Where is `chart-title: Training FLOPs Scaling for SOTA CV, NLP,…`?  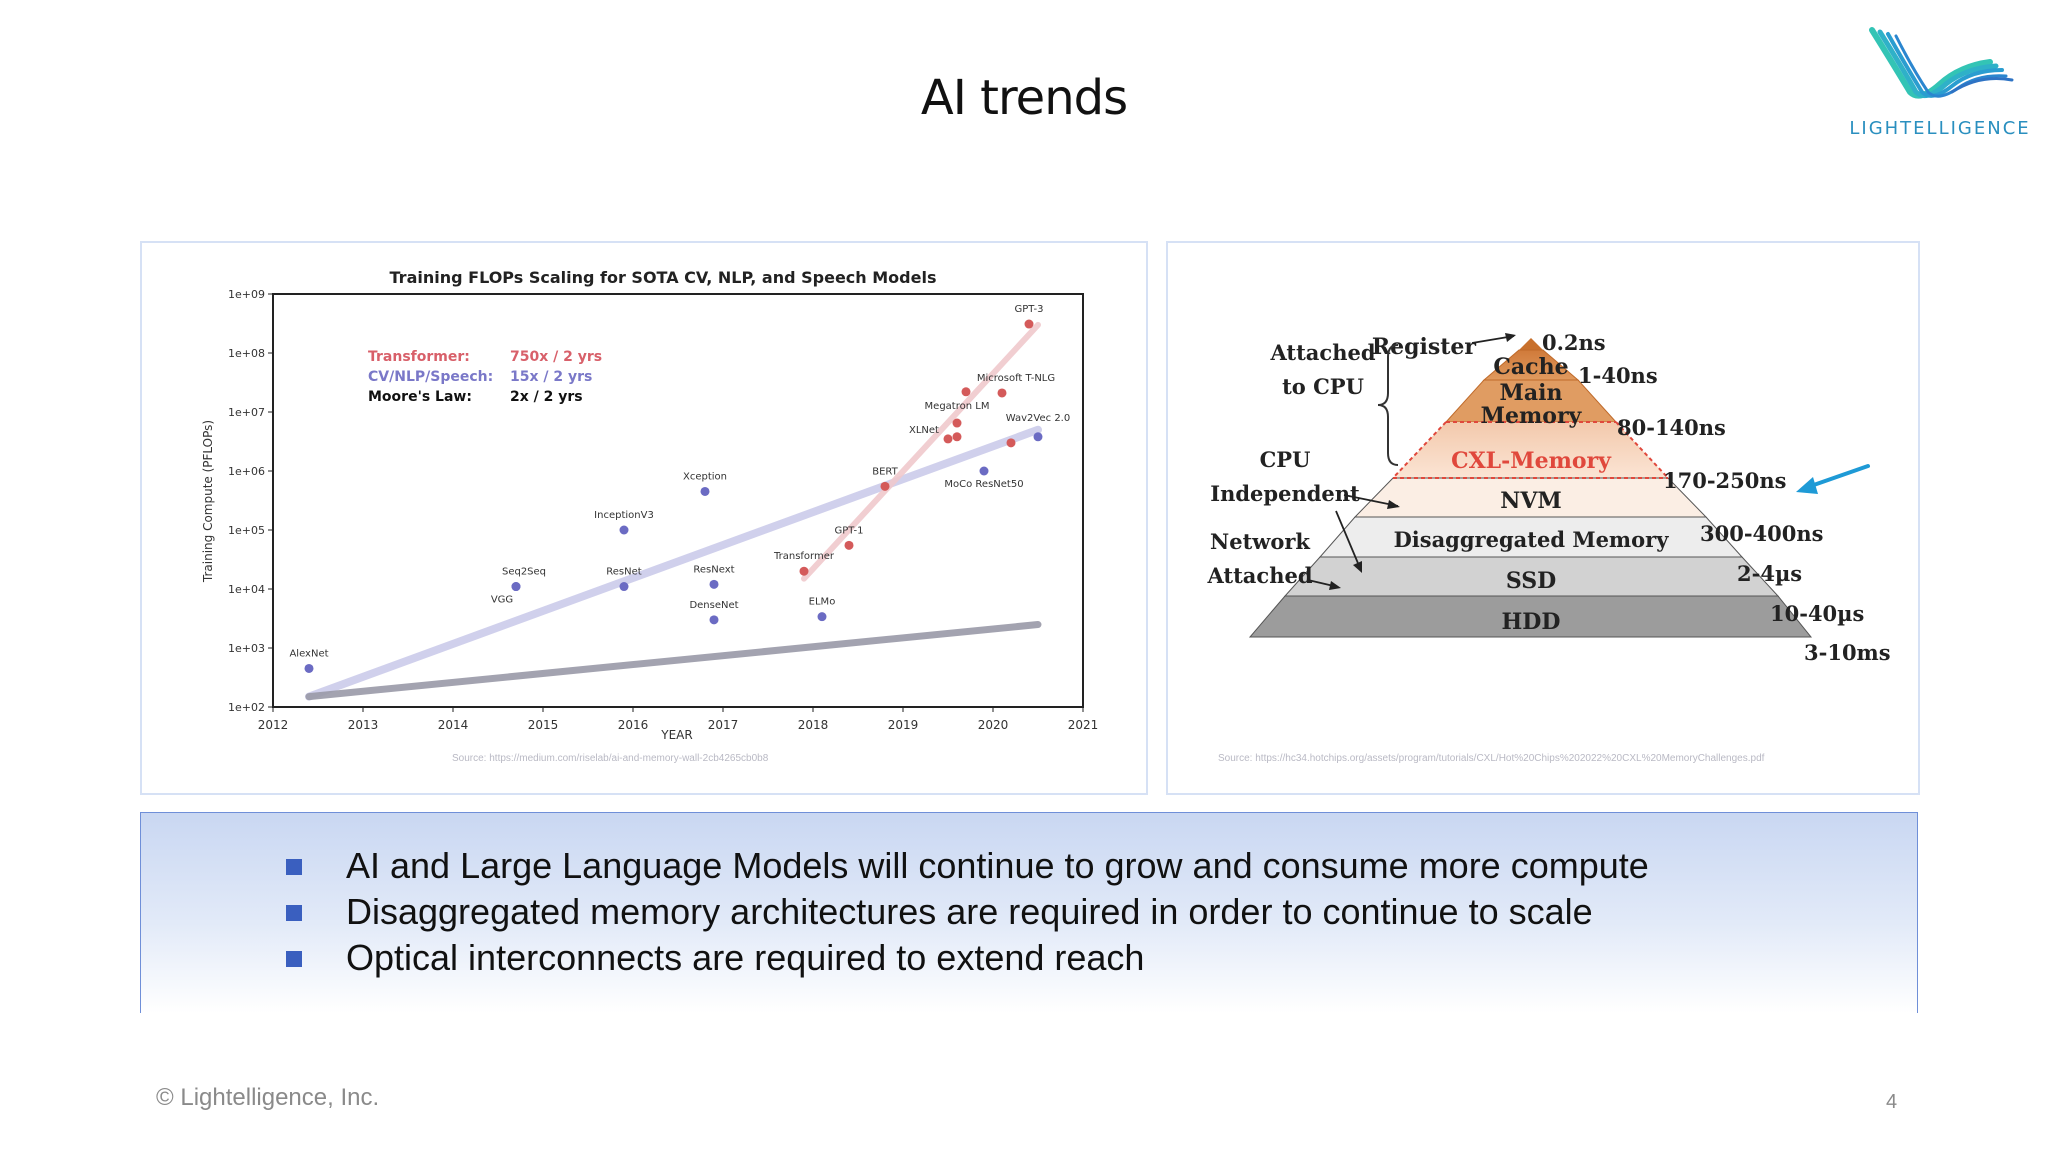
chart-title: Training FLOPs Scaling for SOTA CV, NLP,… is located at coordinates (663, 277).